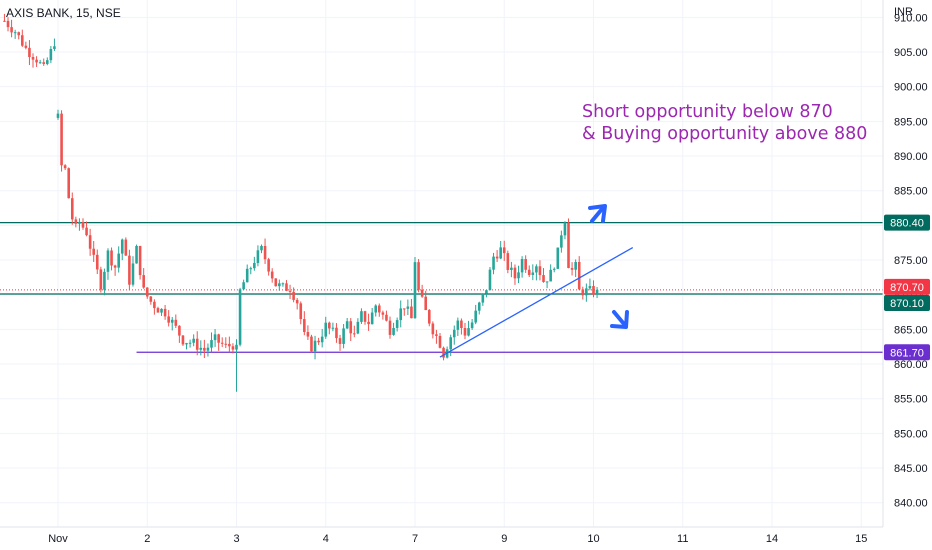 The width and height of the screenshot is (932, 550). What do you see at coordinates (911, 157) in the screenshot?
I see `y-tick-label: 890.00` at bounding box center [911, 157].